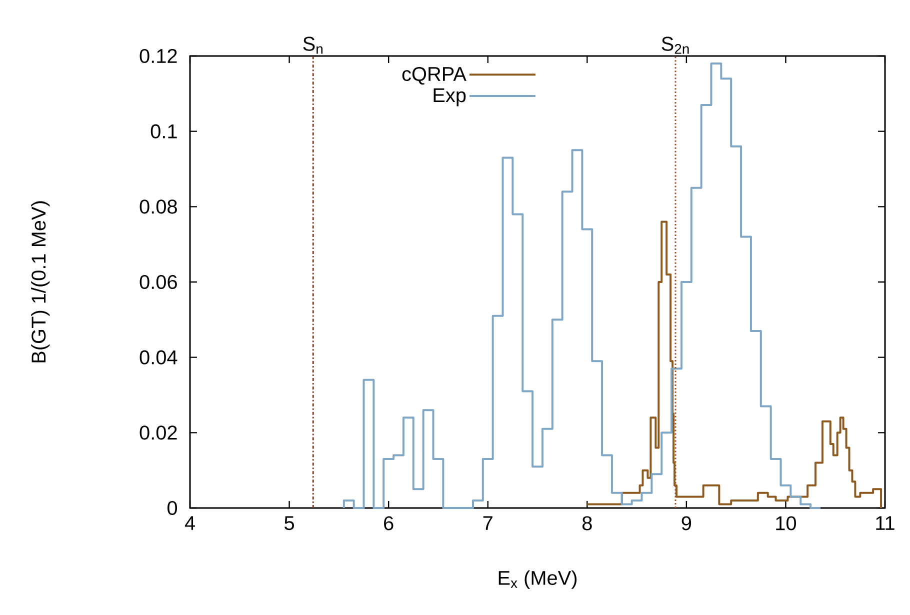 The image size is (910, 615). What do you see at coordinates (158, 207) in the screenshot?
I see `y-tick-label: 0.08` at bounding box center [158, 207].